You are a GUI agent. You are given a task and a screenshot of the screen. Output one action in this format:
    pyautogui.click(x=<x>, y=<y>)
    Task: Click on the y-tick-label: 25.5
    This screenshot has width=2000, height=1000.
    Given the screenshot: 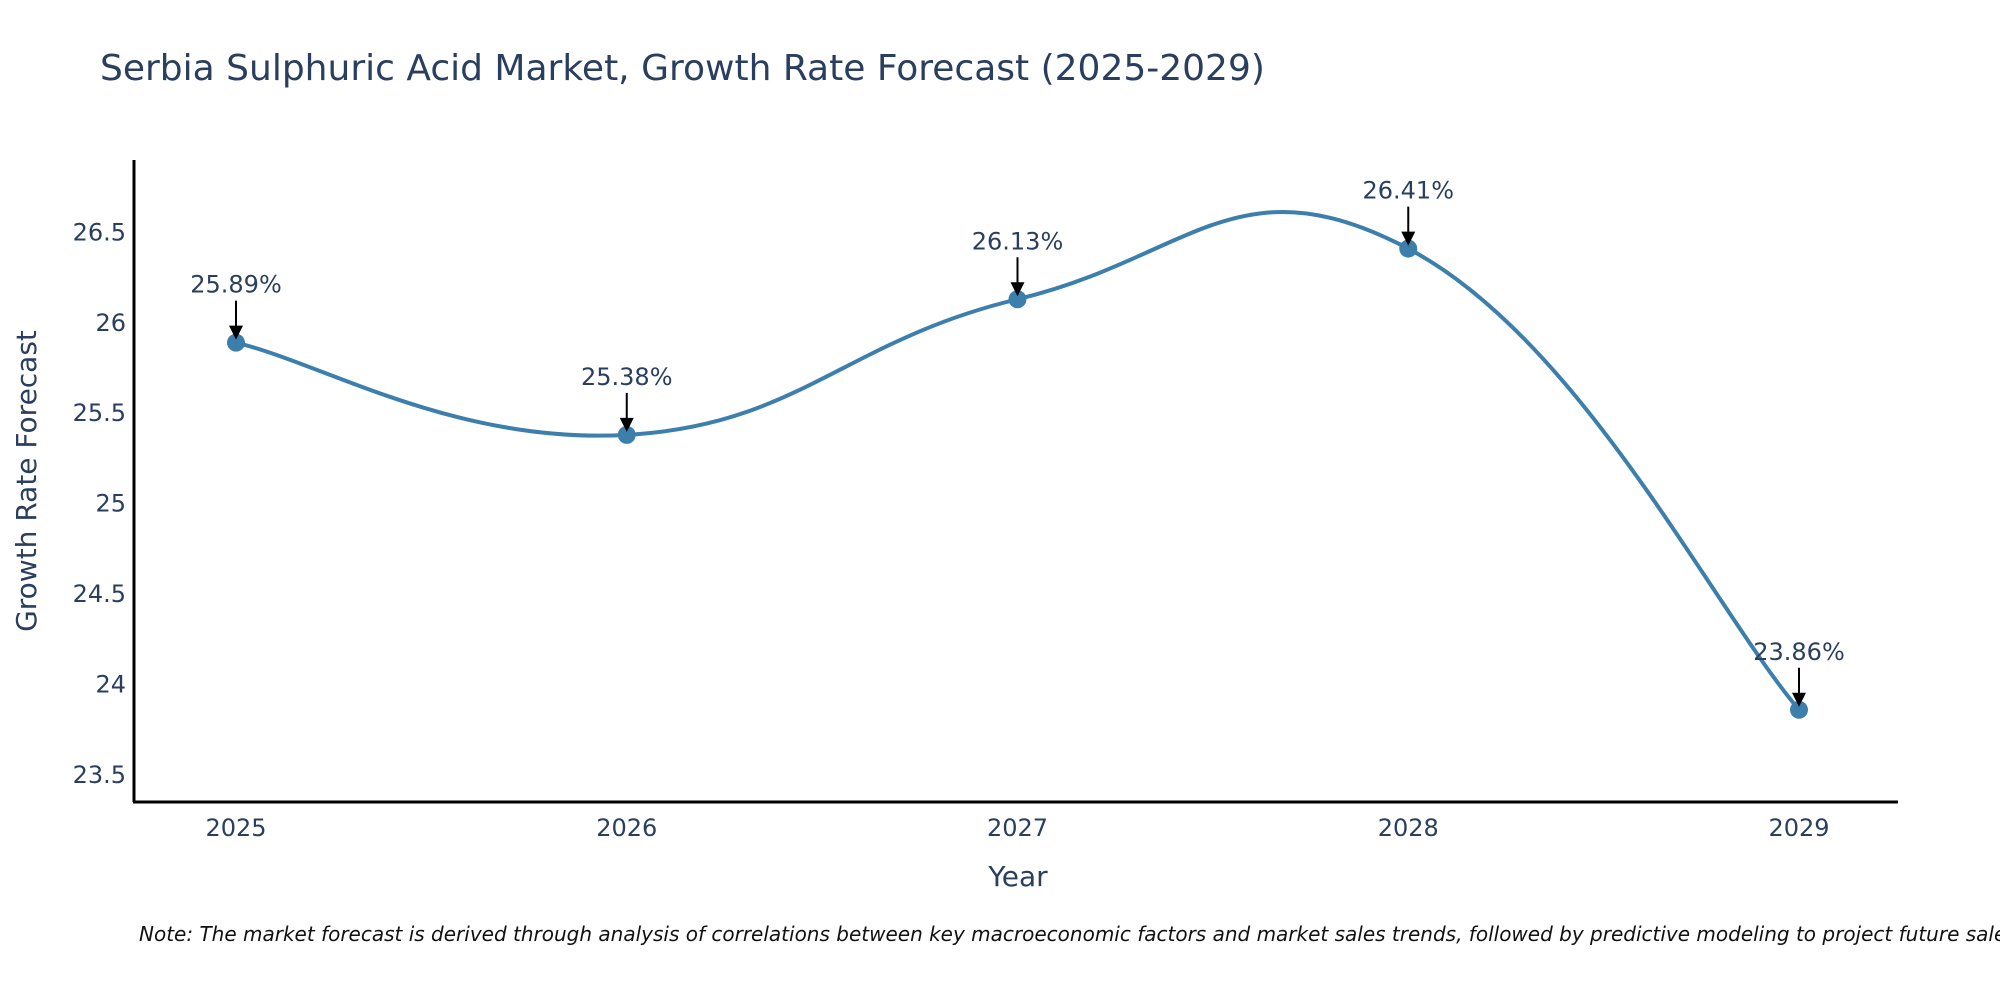 What is the action you would take?
    pyautogui.click(x=99, y=413)
    